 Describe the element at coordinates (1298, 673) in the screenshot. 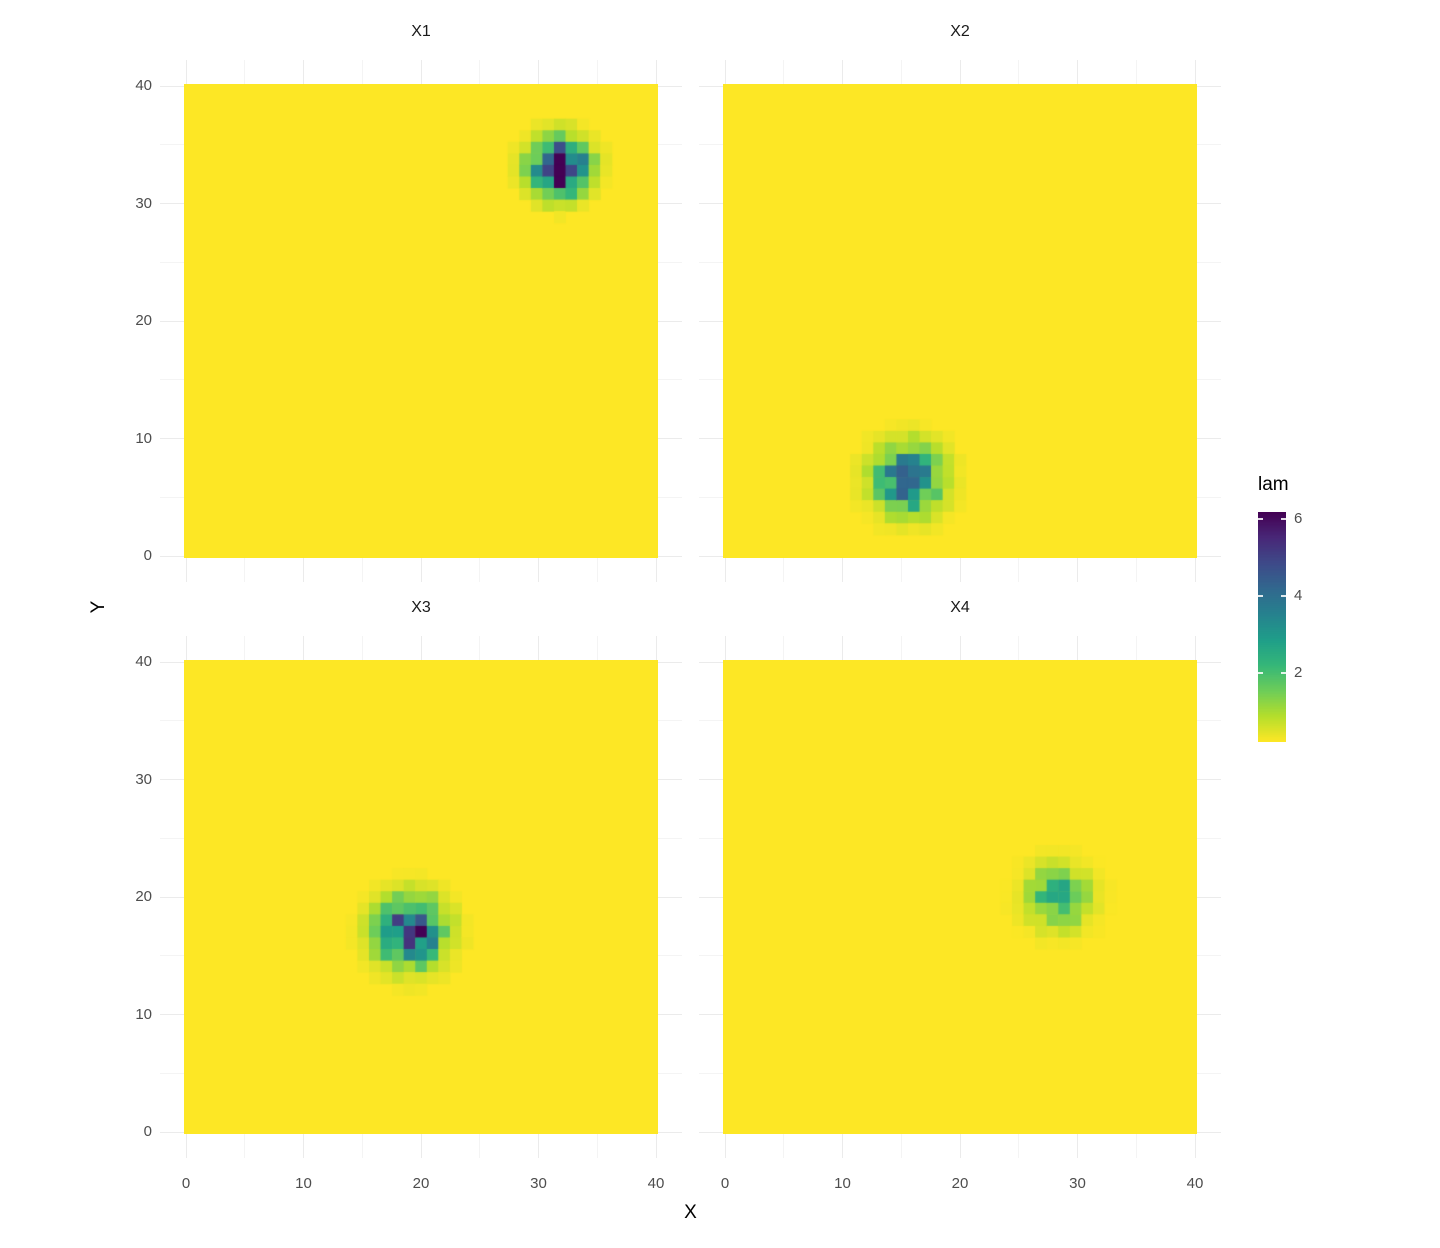

I see `legend-tick-label: 2` at that location.